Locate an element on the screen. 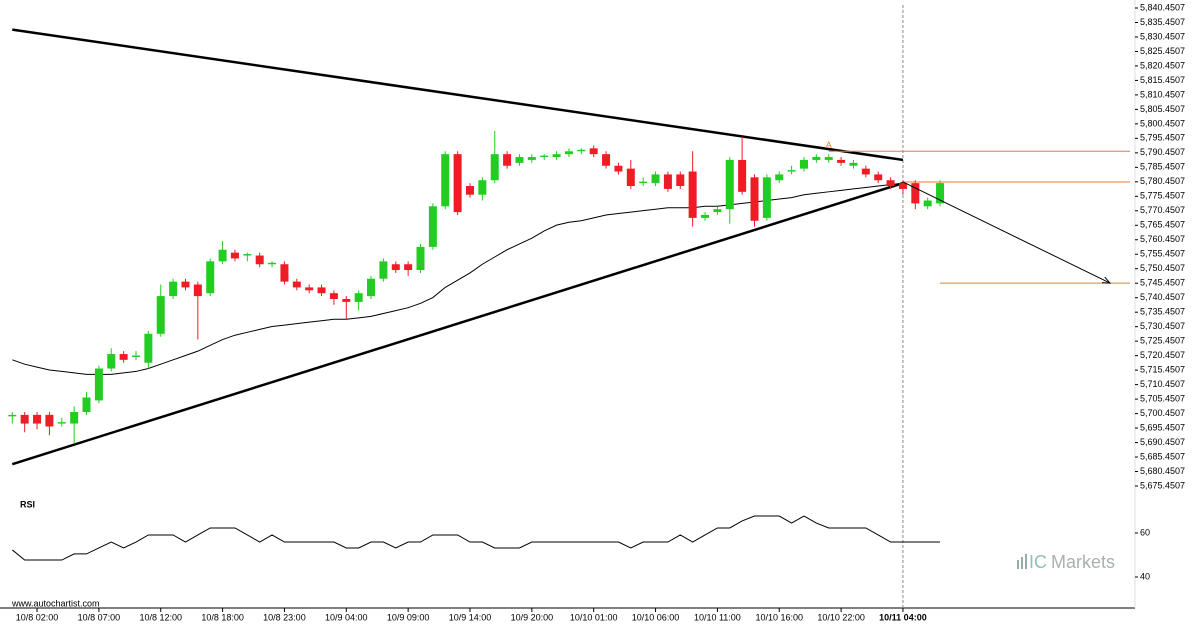 This screenshot has width=1200, height=630. x-tick-label: 10/9 20:00 is located at coordinates (532, 617).